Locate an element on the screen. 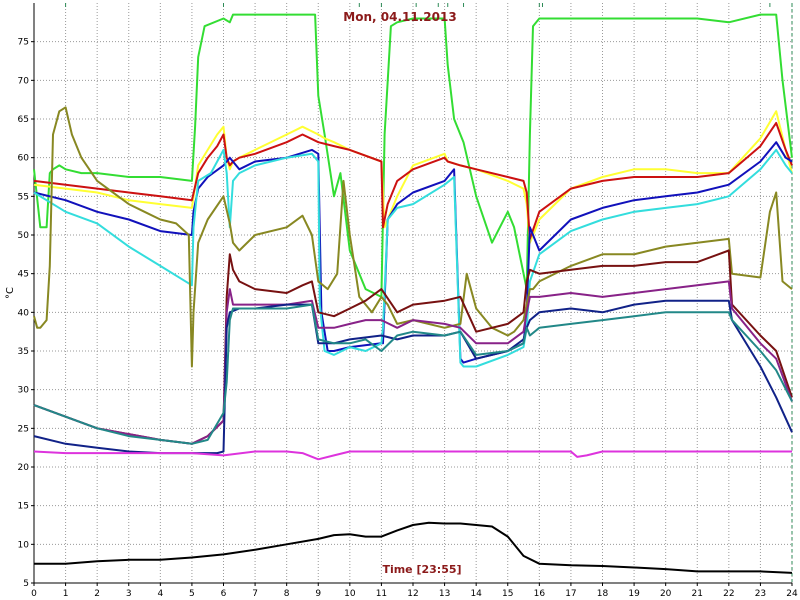 This screenshot has width=800, height=600. y-tick-label: 20 is located at coordinates (24, 468).